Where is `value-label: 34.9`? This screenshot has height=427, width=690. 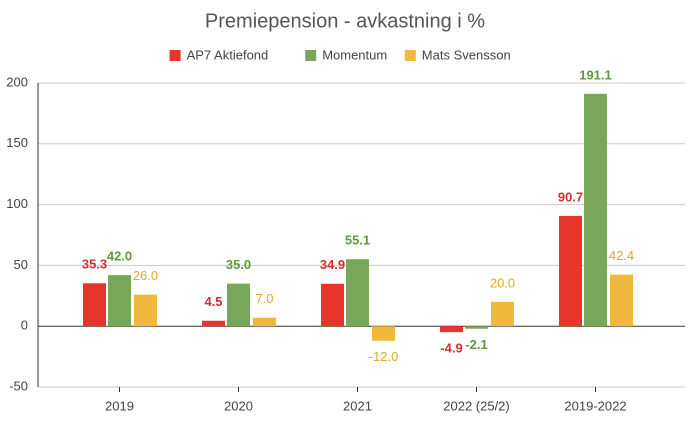
value-label: 34.9 is located at coordinates (332, 264).